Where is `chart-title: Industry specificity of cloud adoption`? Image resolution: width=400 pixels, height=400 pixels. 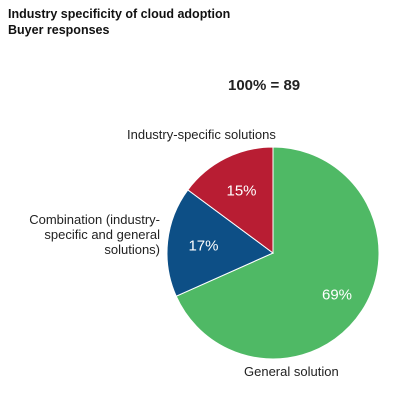
chart-title: Industry specificity of cloud adoption is located at coordinates (119, 14).